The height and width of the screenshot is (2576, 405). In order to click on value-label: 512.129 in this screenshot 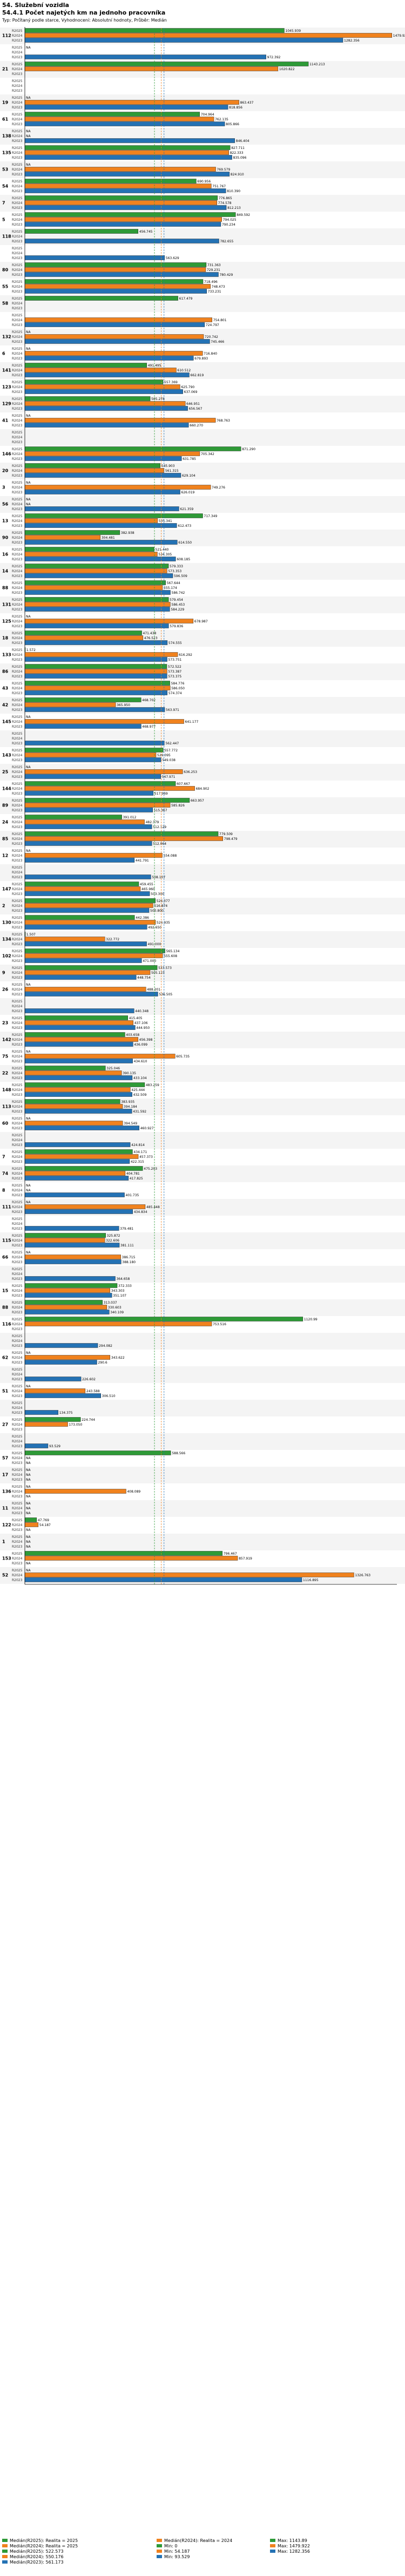, I will do `click(160, 827)`.